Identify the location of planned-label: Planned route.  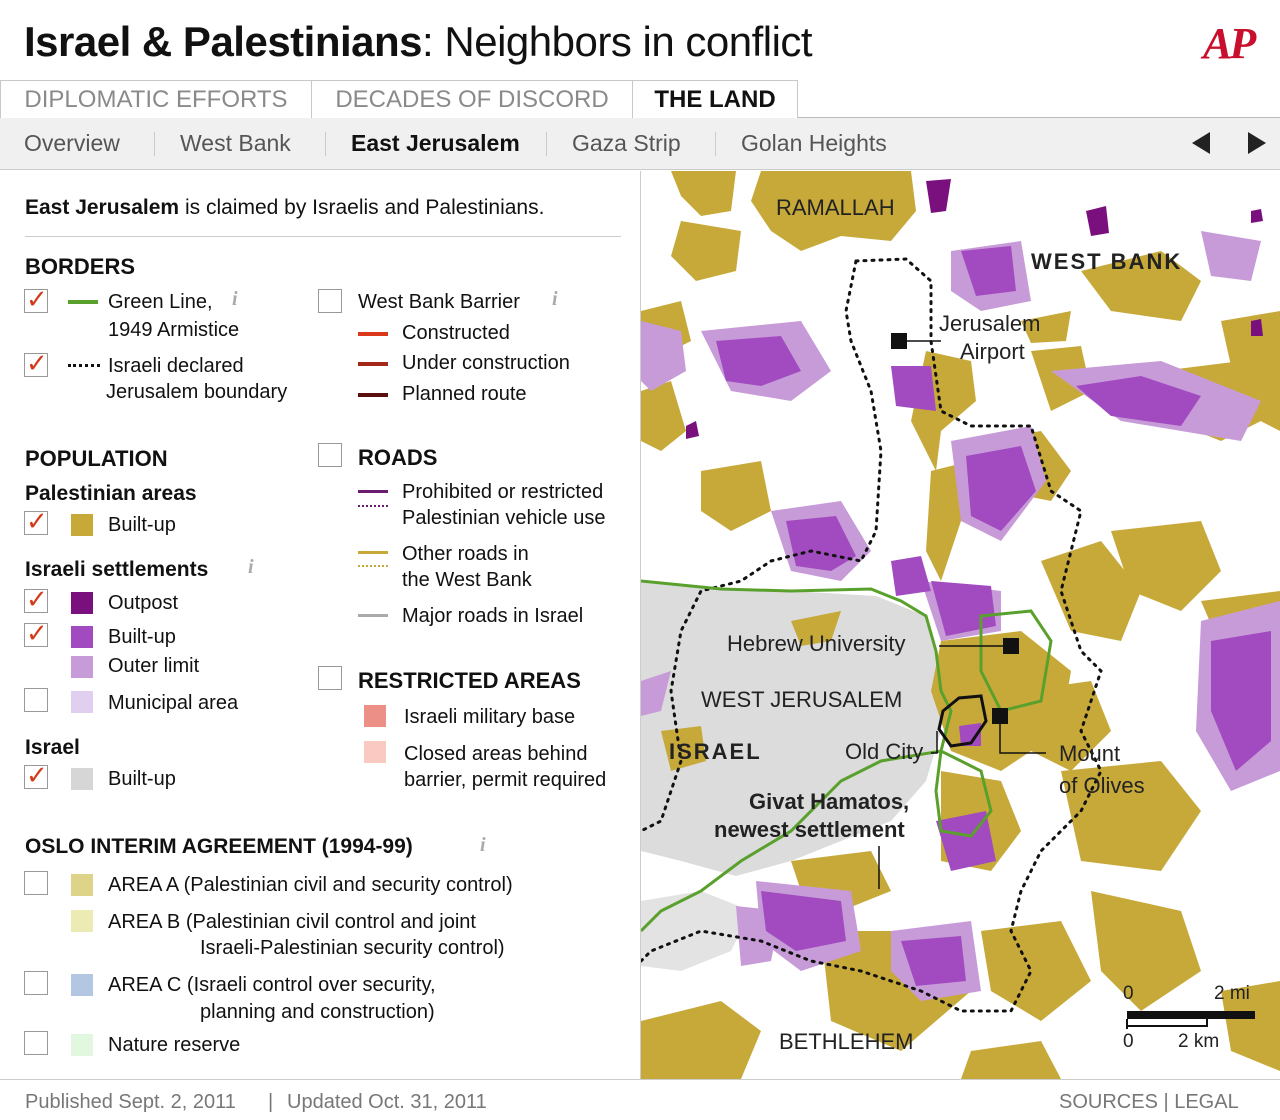
(464, 394).